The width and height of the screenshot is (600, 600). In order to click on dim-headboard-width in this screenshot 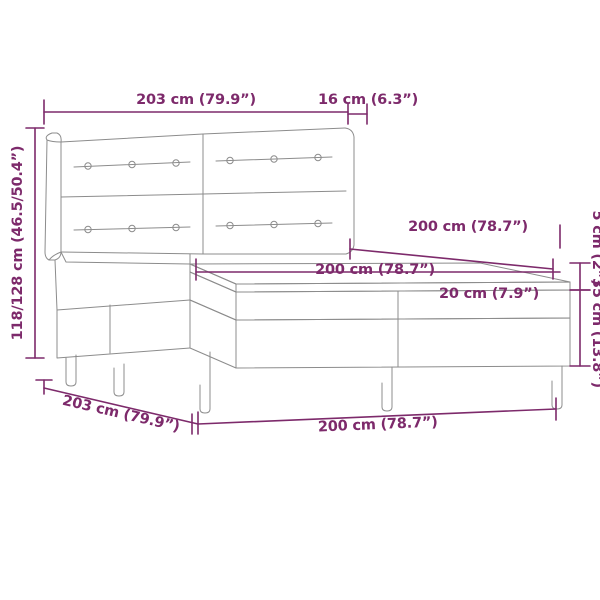, I will do `click(196, 112)`.